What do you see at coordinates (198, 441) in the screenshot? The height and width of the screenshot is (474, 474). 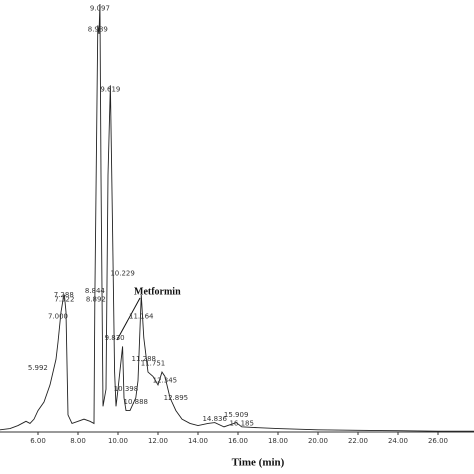 I see `x-tick-label: 14.00` at bounding box center [198, 441].